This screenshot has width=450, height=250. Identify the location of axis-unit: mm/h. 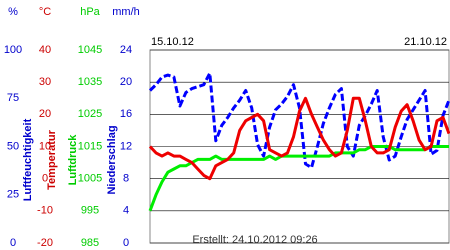
(126, 12).